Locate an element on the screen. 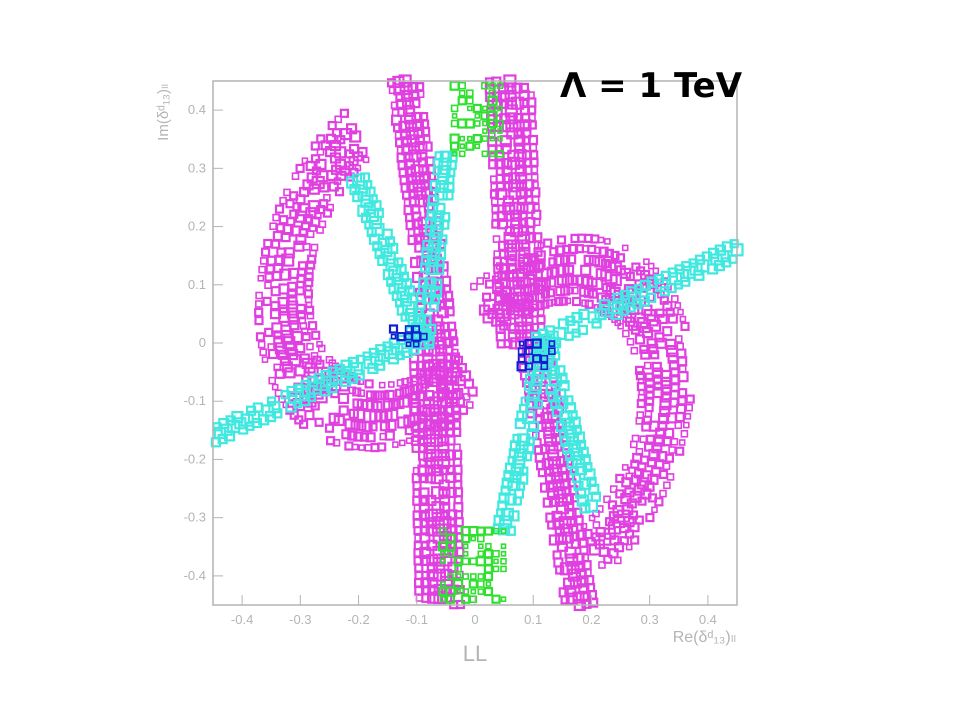 This screenshot has height=720, width=960. y-axis-ticks: 0.4 0.3 0.2 0.1 0 -0.1 -0.2 -0.3 -0.4 is located at coordinates (203, 342).